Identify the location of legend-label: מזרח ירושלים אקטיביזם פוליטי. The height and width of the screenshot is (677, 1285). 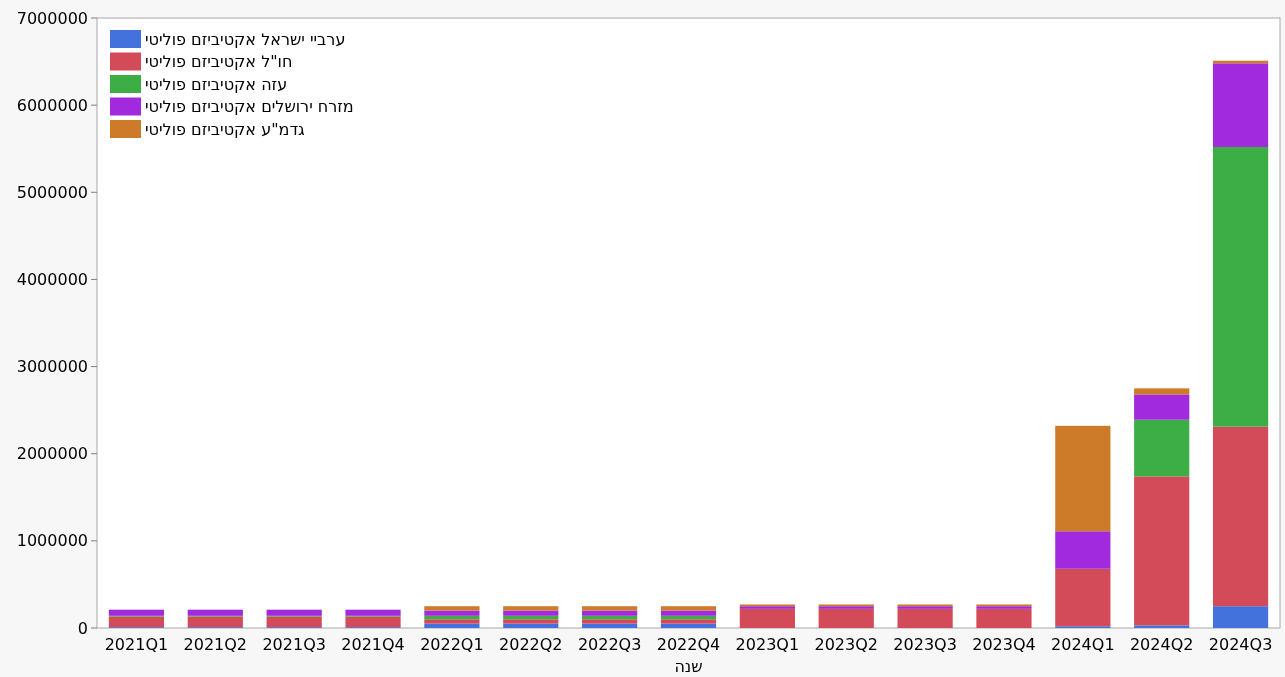
(249, 106).